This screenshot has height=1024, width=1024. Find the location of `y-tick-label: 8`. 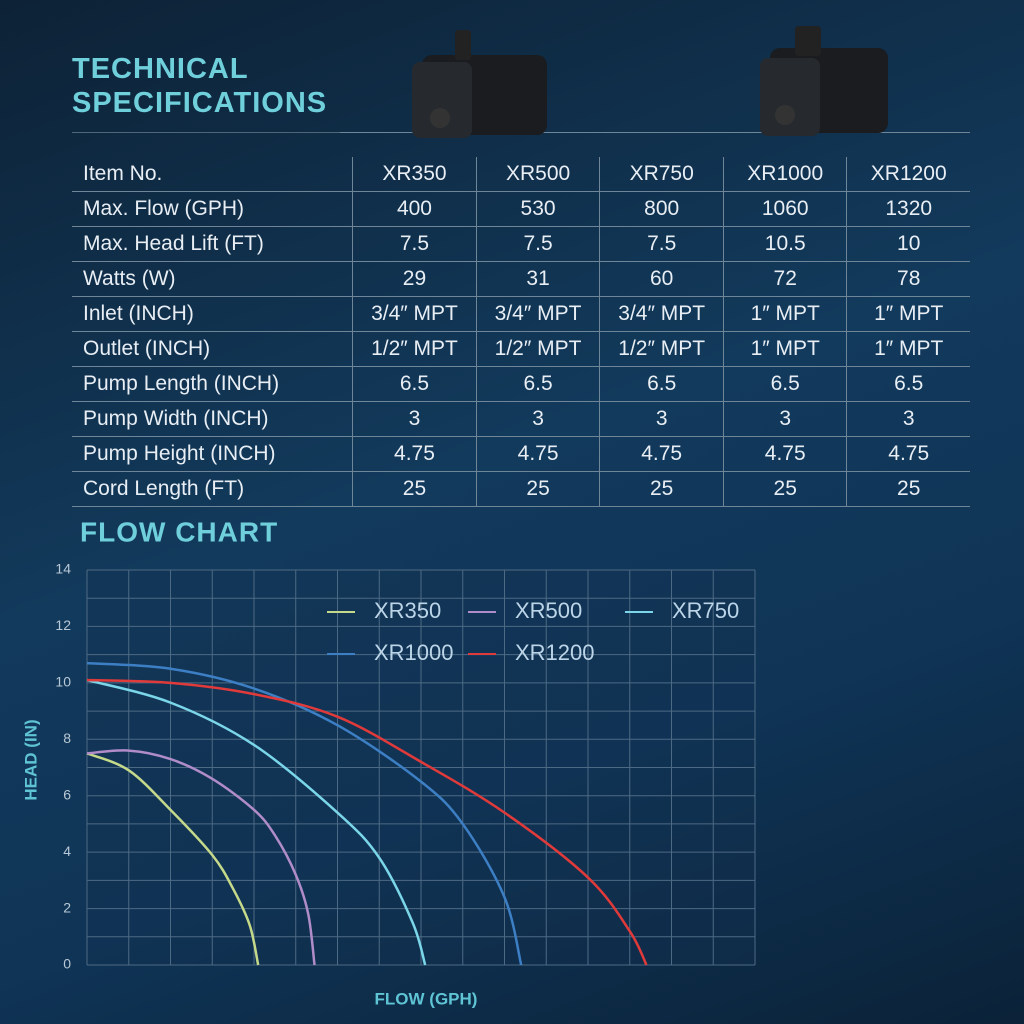

y-tick-label: 8 is located at coordinates (67, 738).